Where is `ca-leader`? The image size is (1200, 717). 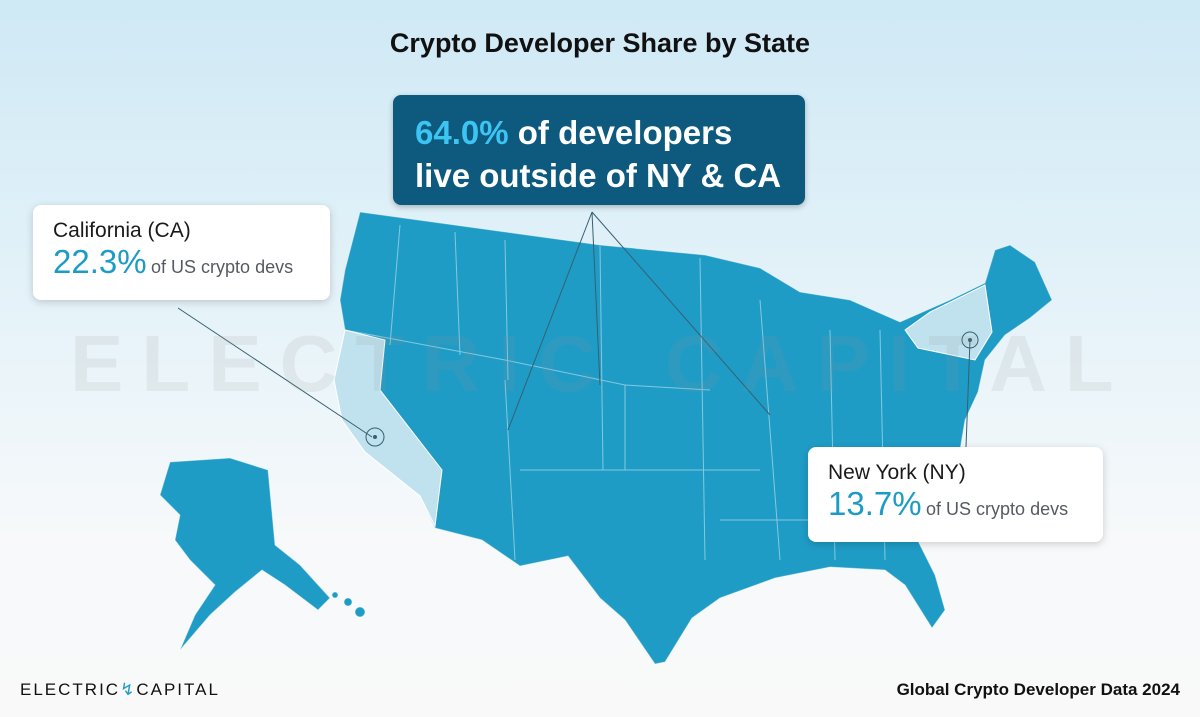 ca-leader is located at coordinates (275, 372).